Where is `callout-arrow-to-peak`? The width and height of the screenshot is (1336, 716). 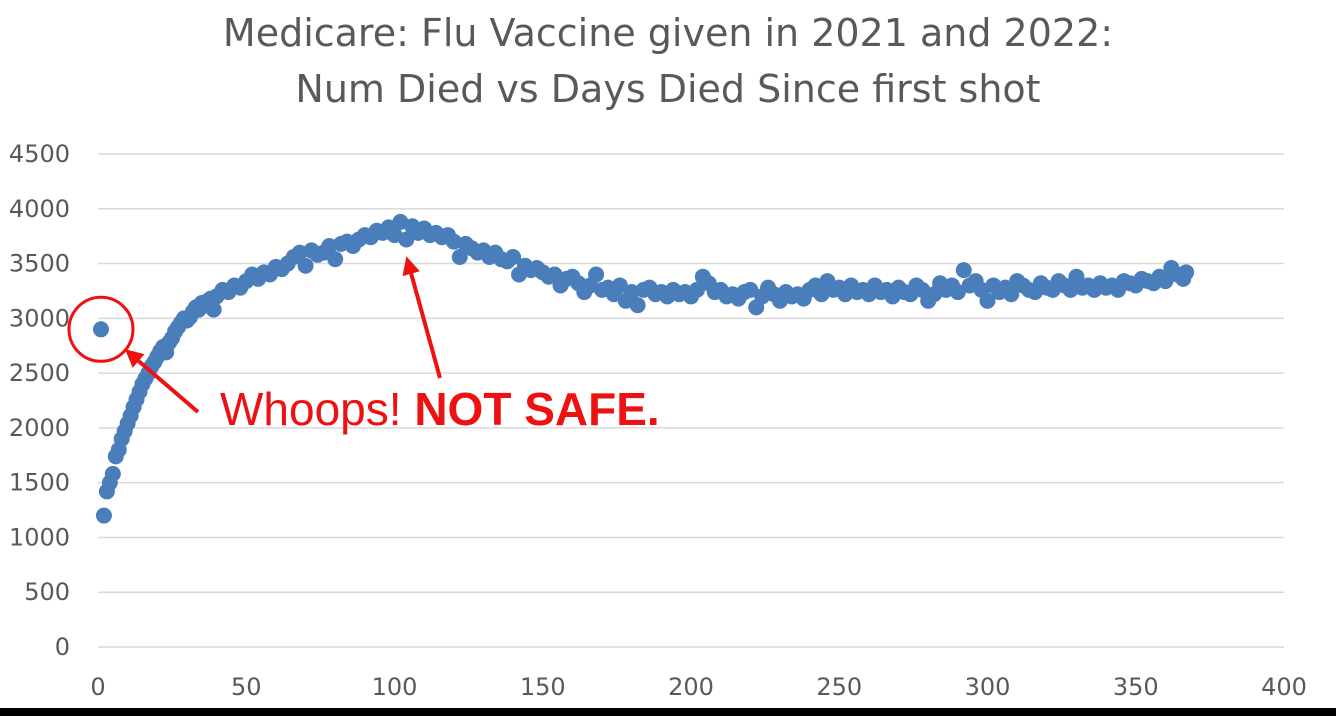 callout-arrow-to-peak is located at coordinates (425, 326).